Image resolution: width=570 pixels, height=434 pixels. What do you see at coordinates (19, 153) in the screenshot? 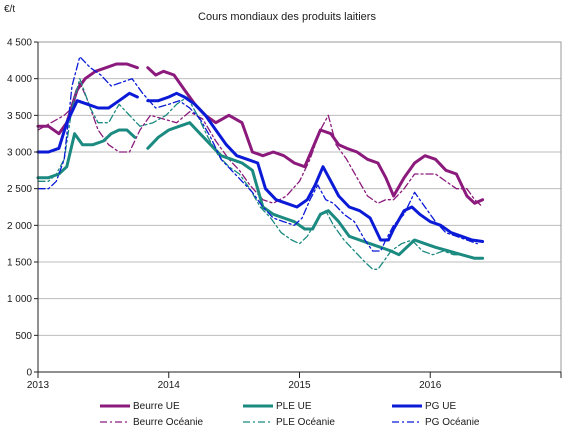
I see `y-tick-label: 3 000` at bounding box center [19, 153].